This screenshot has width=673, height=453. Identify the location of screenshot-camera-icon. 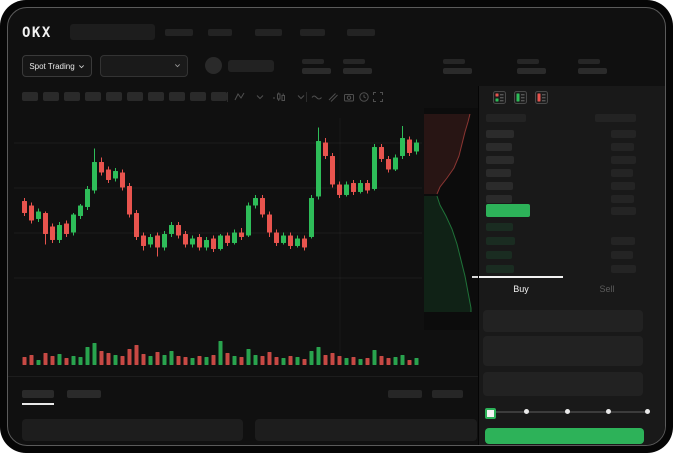
(349, 97).